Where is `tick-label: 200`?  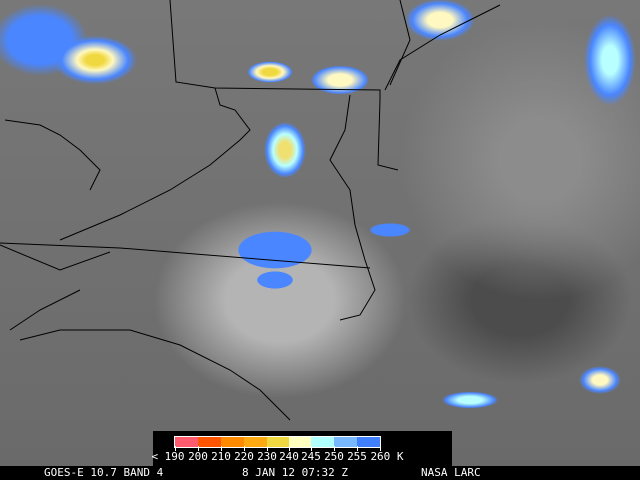
tick-label: 200 is located at coordinates (198, 456).